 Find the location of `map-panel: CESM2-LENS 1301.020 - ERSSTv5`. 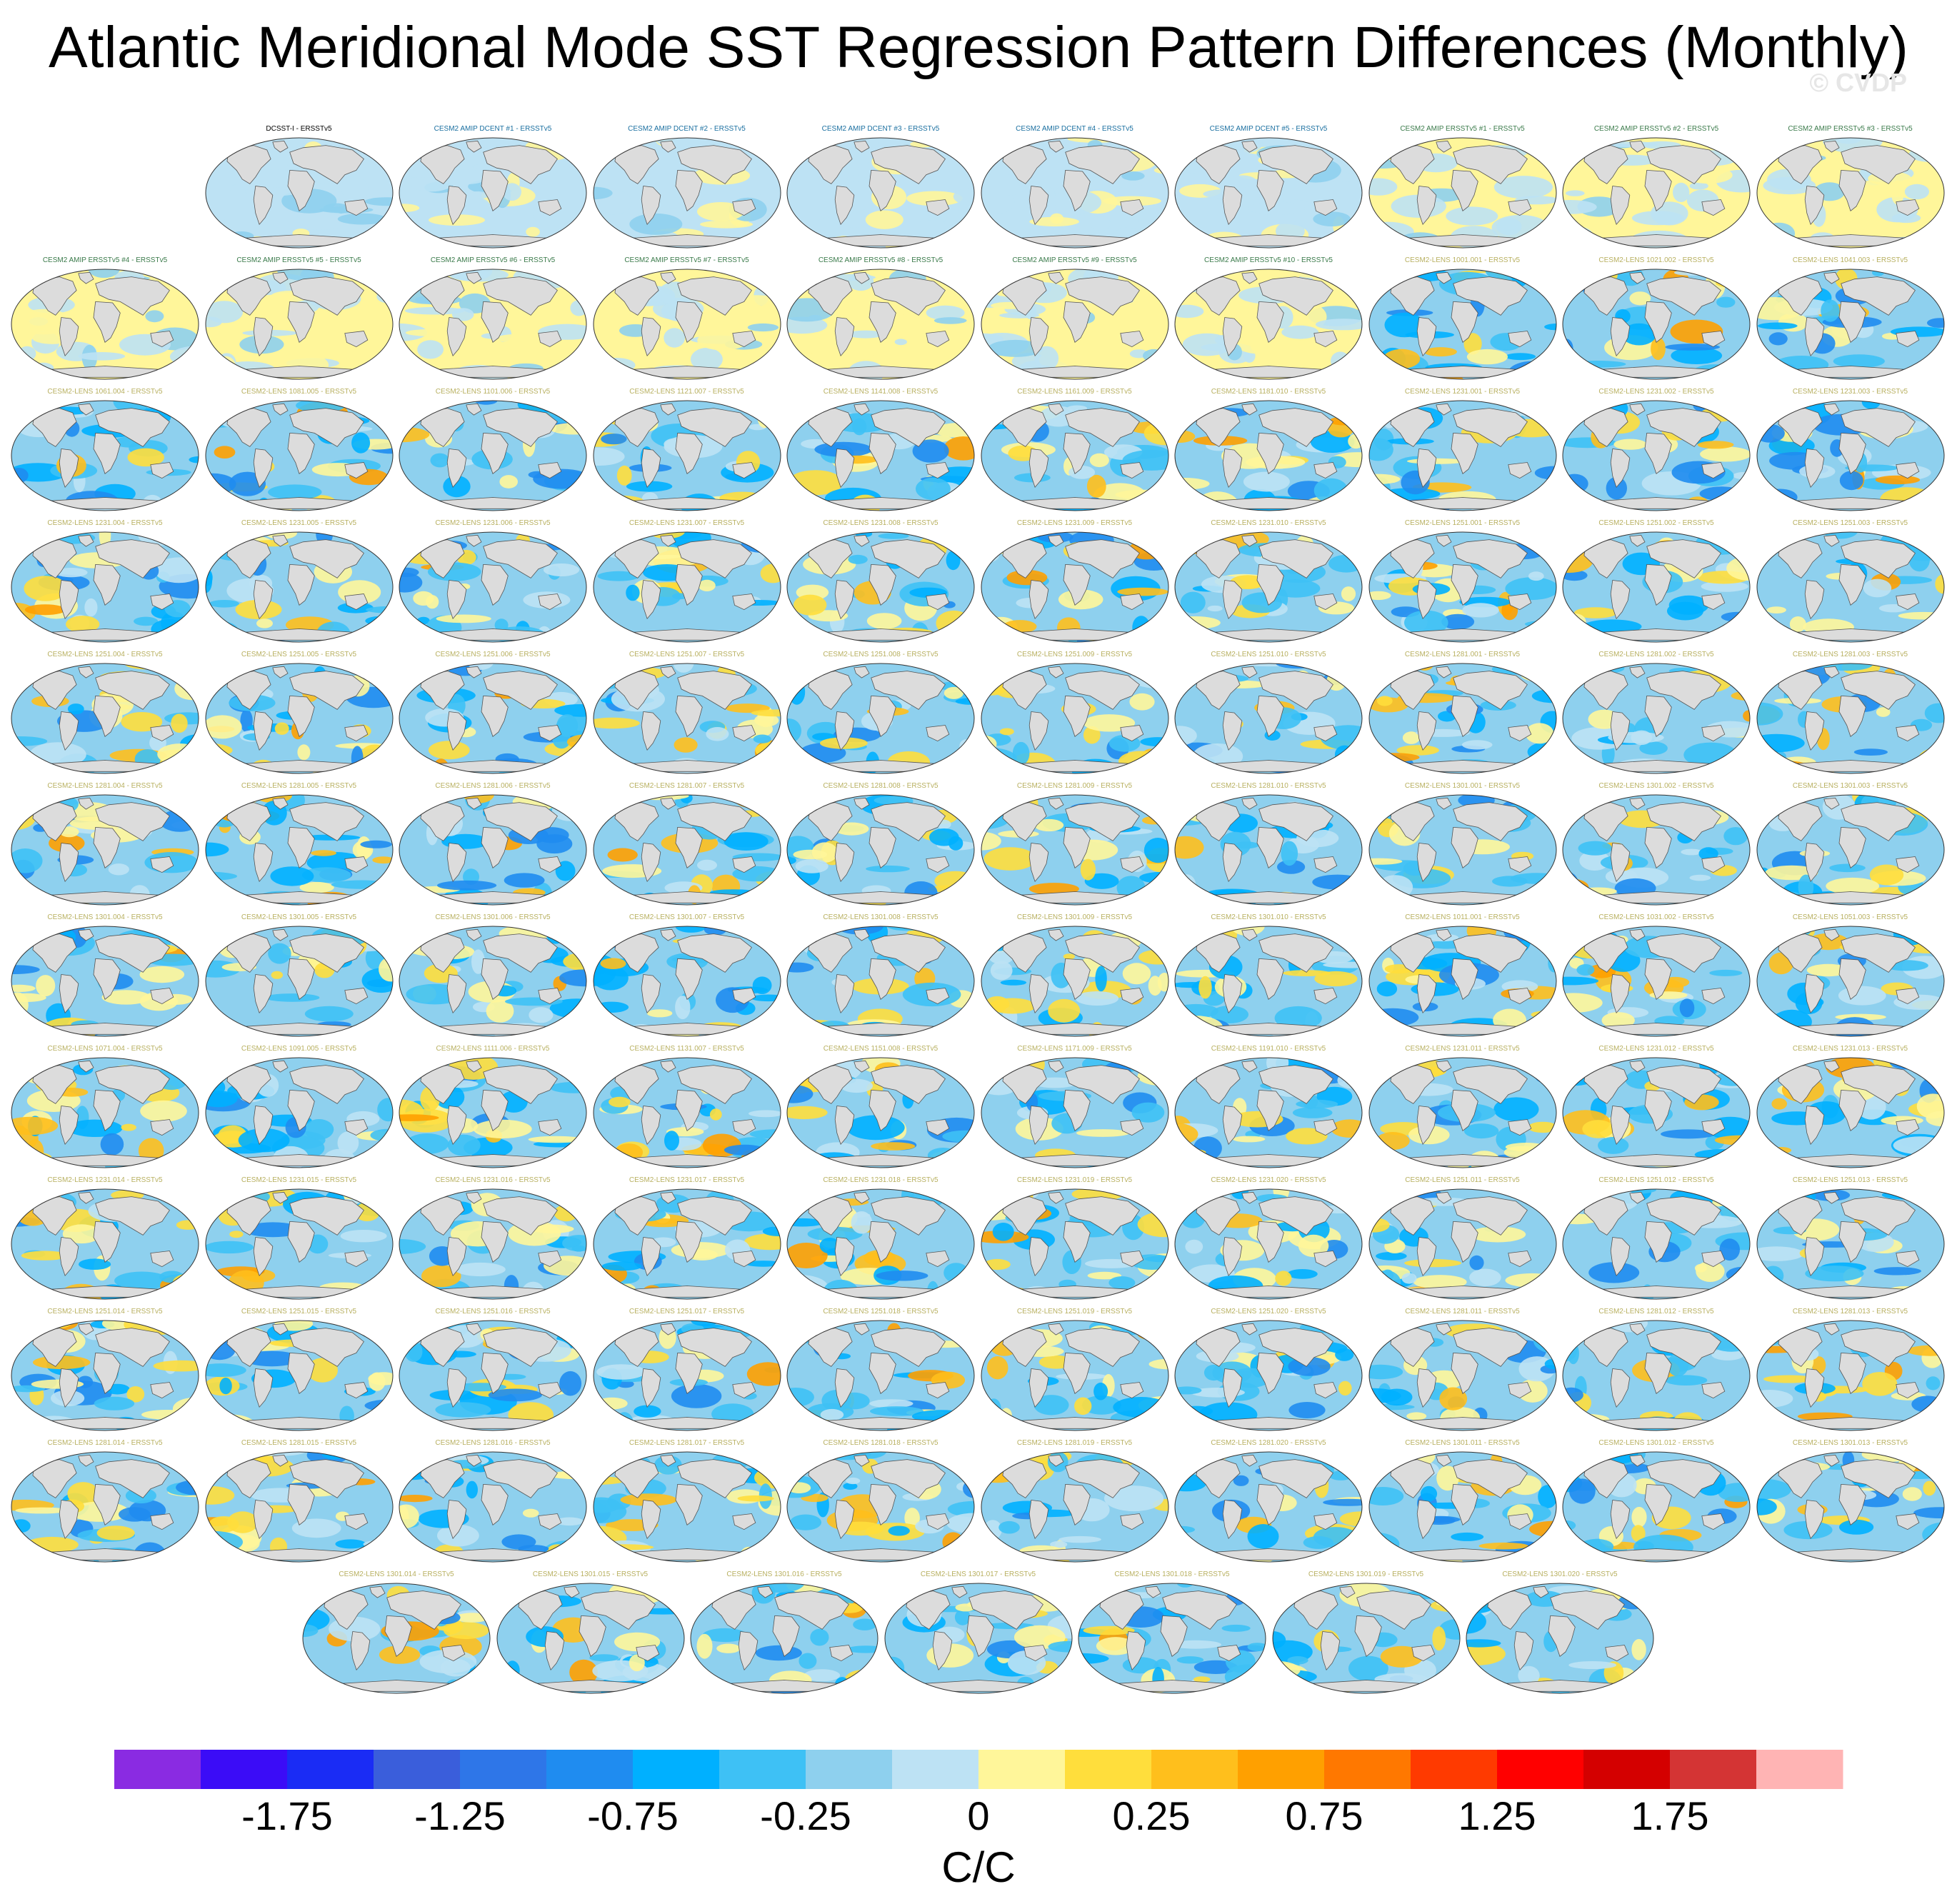

map-panel: CESM2-LENS 1301.020 - ERSSTv5 is located at coordinates (1559, 1636).